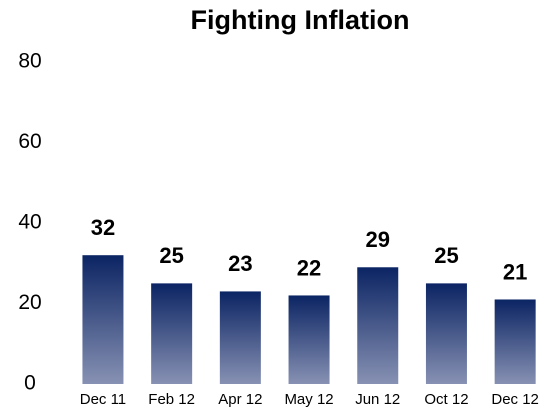 This screenshot has width=545, height=411. What do you see at coordinates (29, 61) in the screenshot?
I see `y-tick-label: 80` at bounding box center [29, 61].